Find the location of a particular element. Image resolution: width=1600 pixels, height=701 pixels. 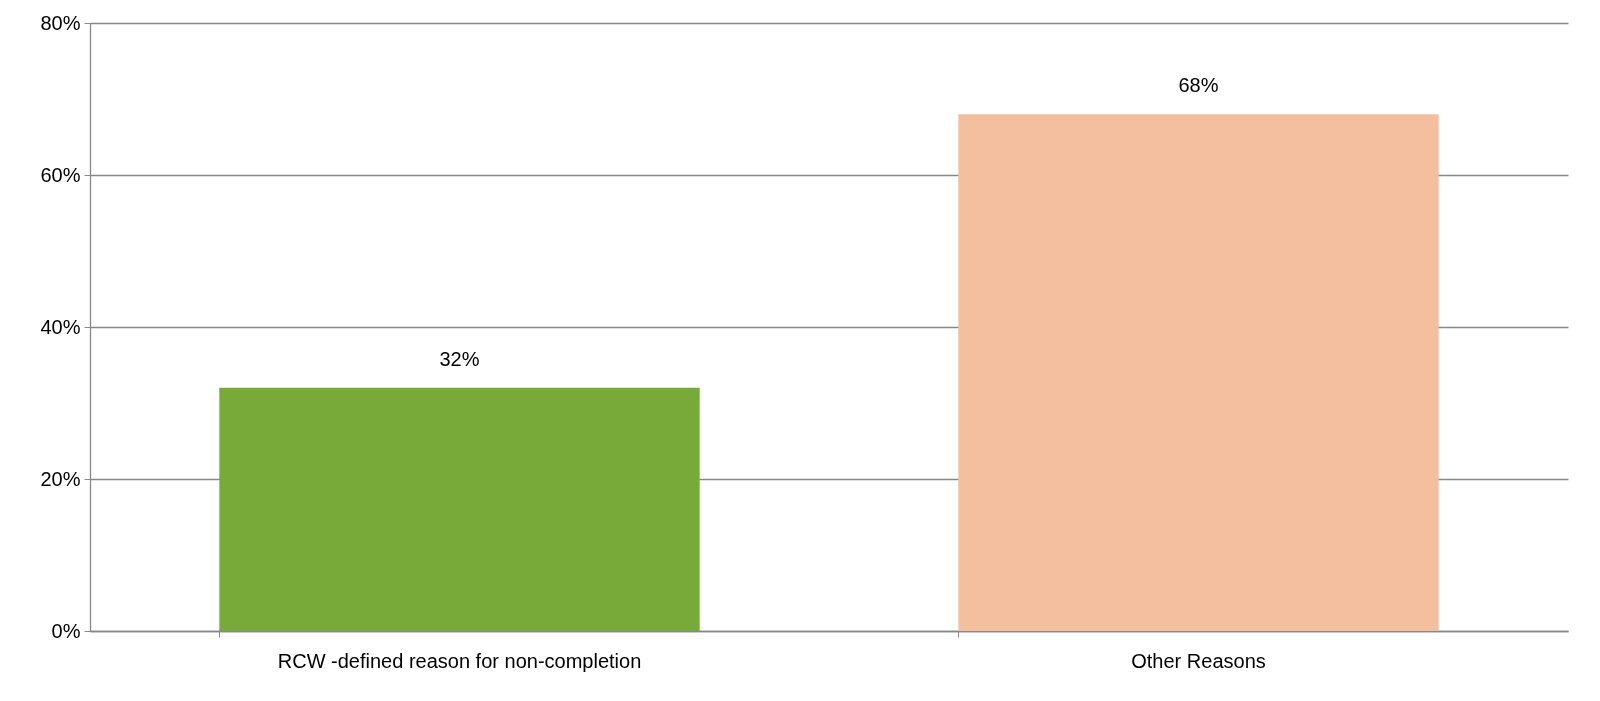

data-label: 68% is located at coordinates (1198, 85).